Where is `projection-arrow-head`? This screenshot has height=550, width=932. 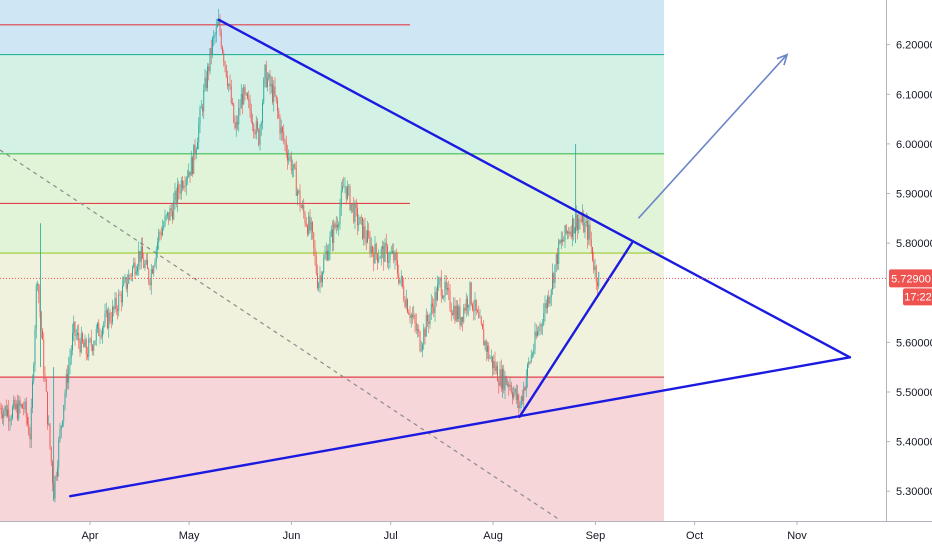
projection-arrow-head is located at coordinates (782, 59).